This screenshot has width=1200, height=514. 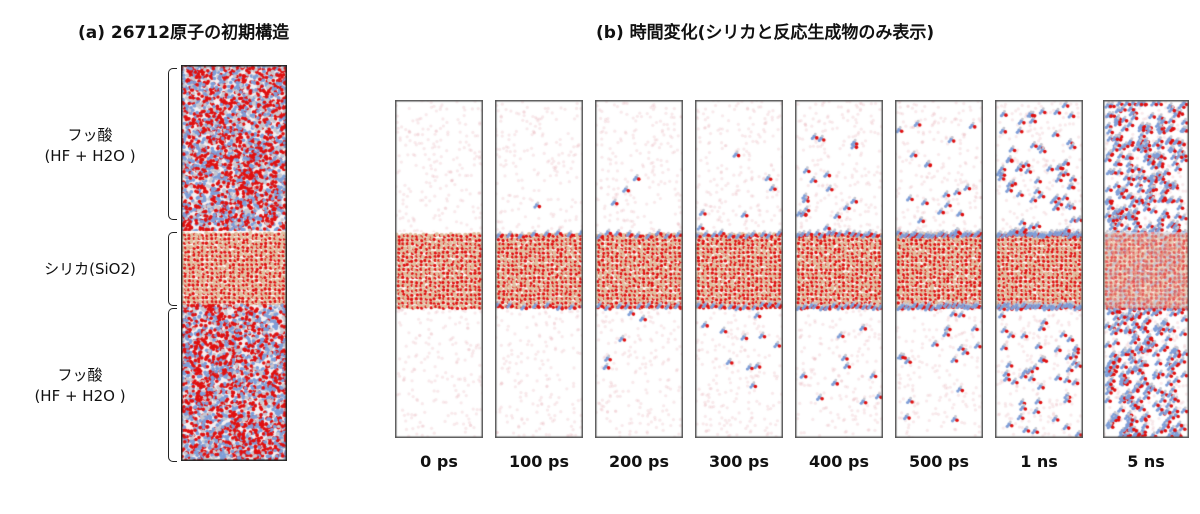 I want to click on time-label: 100 ps, so click(x=539, y=461).